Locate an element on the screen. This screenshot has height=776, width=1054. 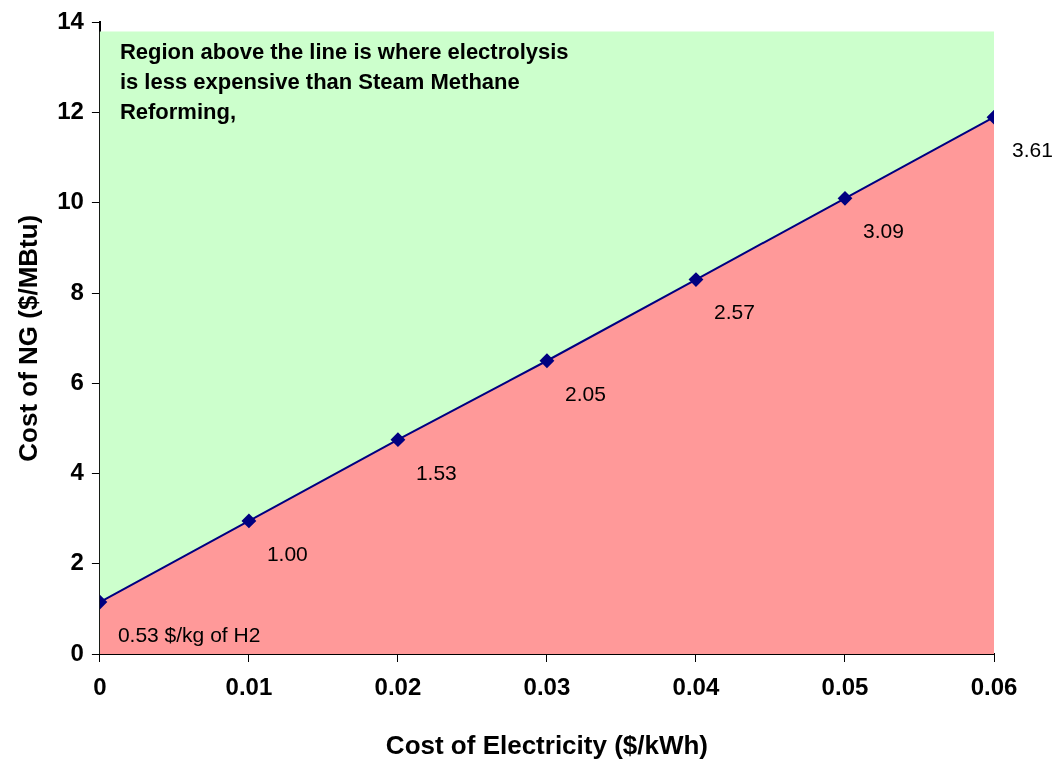
x-tick-label: 0.06 is located at coordinates (994, 687).